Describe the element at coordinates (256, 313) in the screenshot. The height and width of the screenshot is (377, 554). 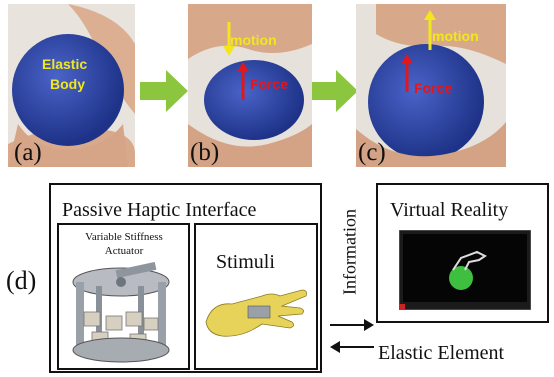
I see `hand-stimuli-icon` at that location.